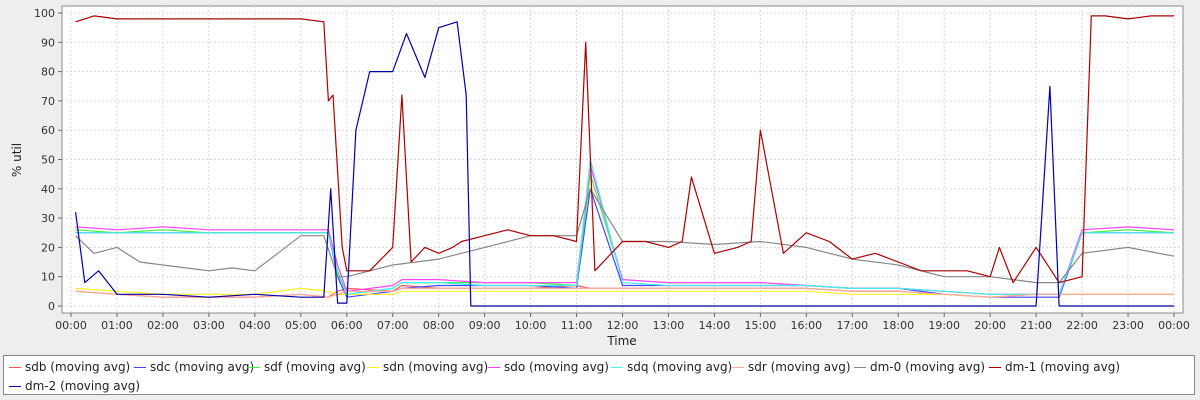 This screenshot has height=400, width=1200. Describe the element at coordinates (624, 292) in the screenshot. I see `series-line-sdr` at that location.